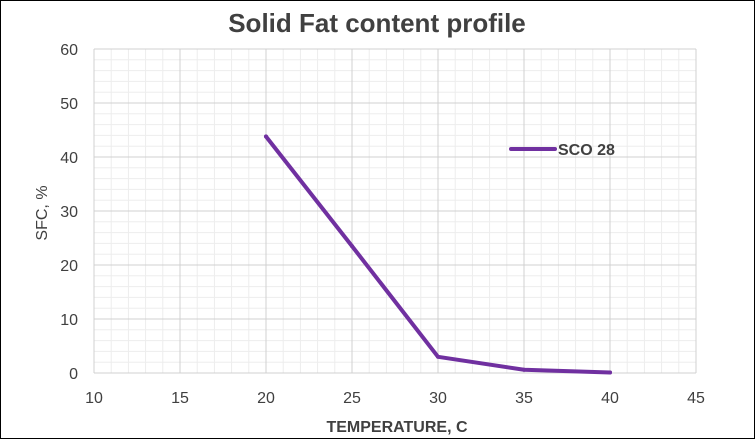  I want to click on chart-title: Solid Fat content profile, so click(377, 23).